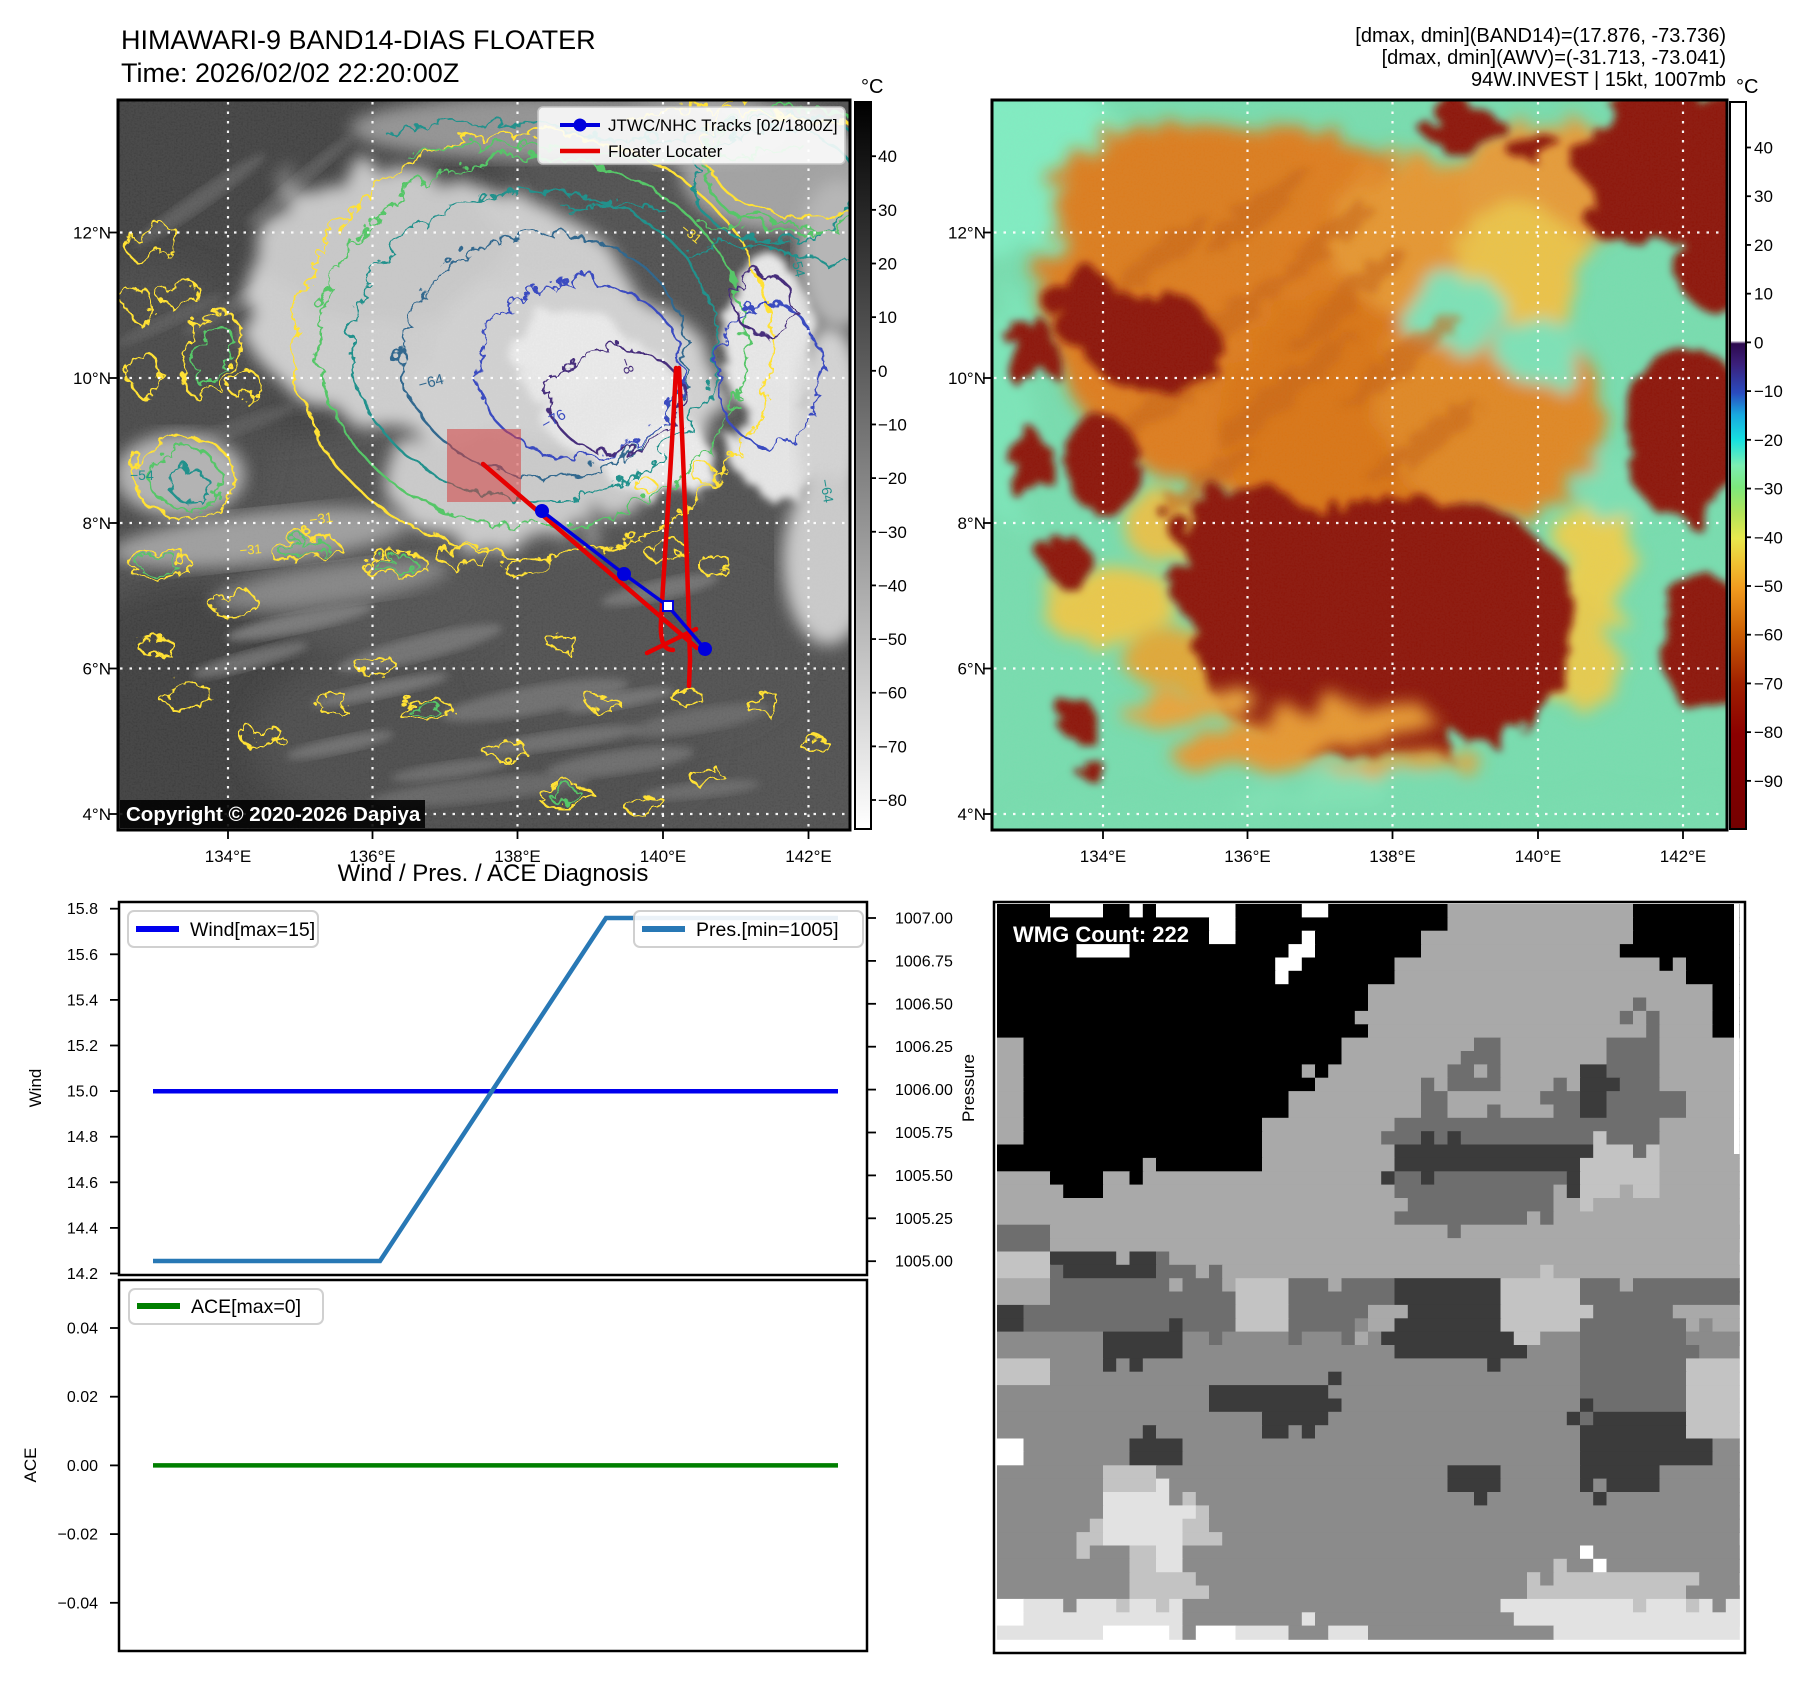 The height and width of the screenshot is (1695, 1813). Describe the element at coordinates (30, 1465) in the screenshot. I see `svg-text: ACE` at that location.